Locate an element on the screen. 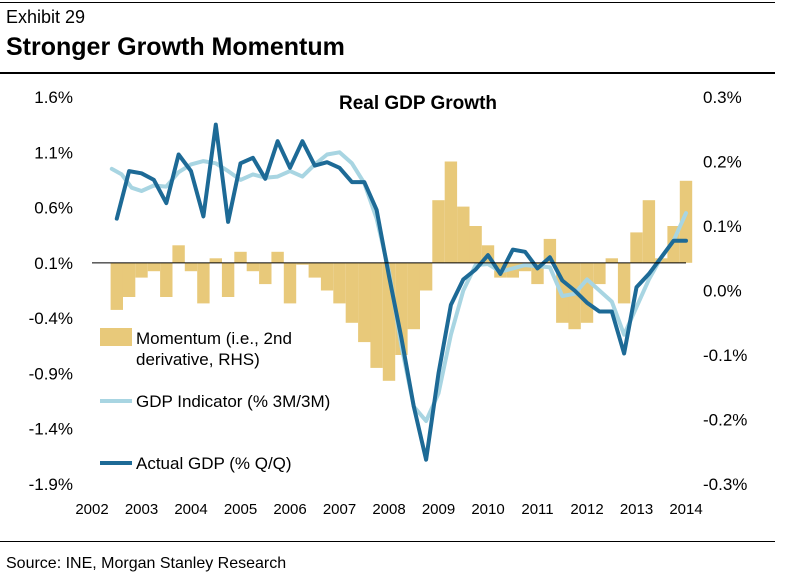 The width and height of the screenshot is (785, 579). page-title: Stronger Growth Momentum is located at coordinates (175, 47).